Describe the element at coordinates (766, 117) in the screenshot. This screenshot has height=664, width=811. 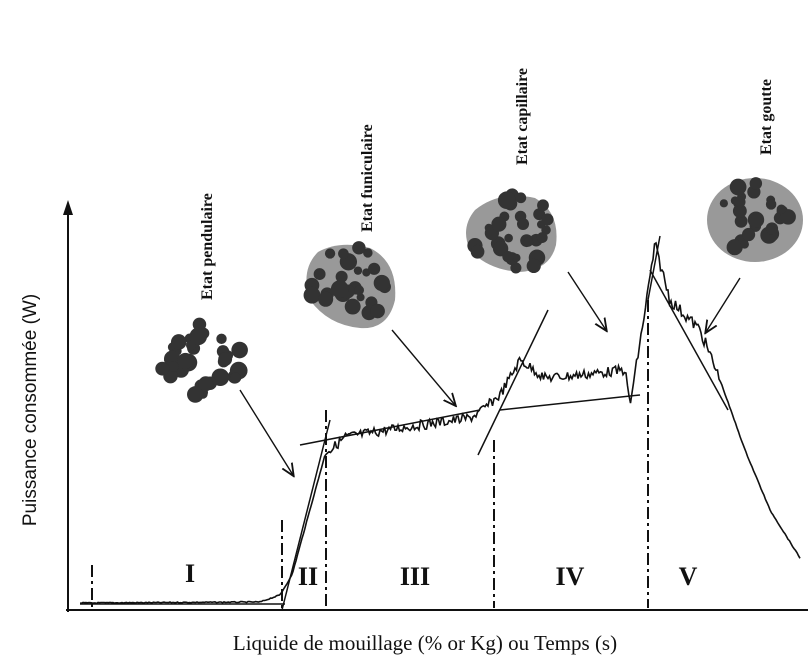
I see `state-label: Etat goutte` at that location.